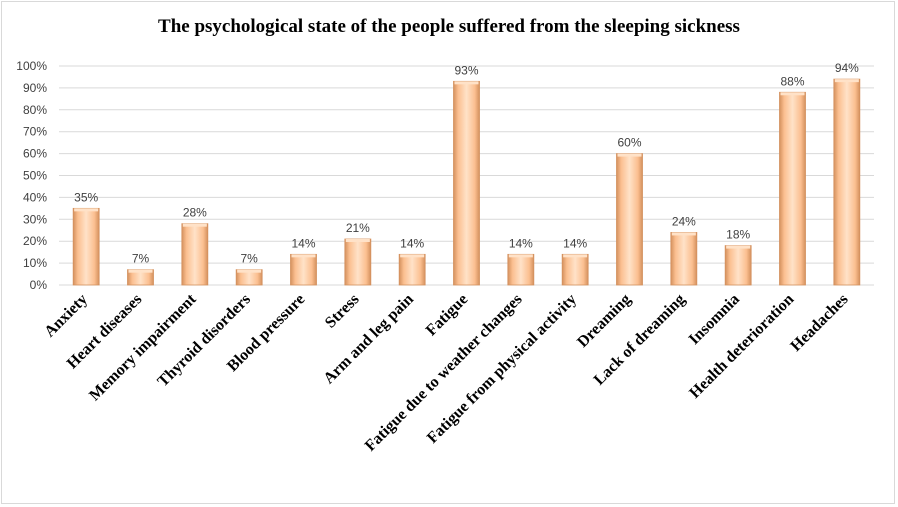 This screenshot has width=898, height=507. I want to click on data-label: 60%, so click(629, 143).